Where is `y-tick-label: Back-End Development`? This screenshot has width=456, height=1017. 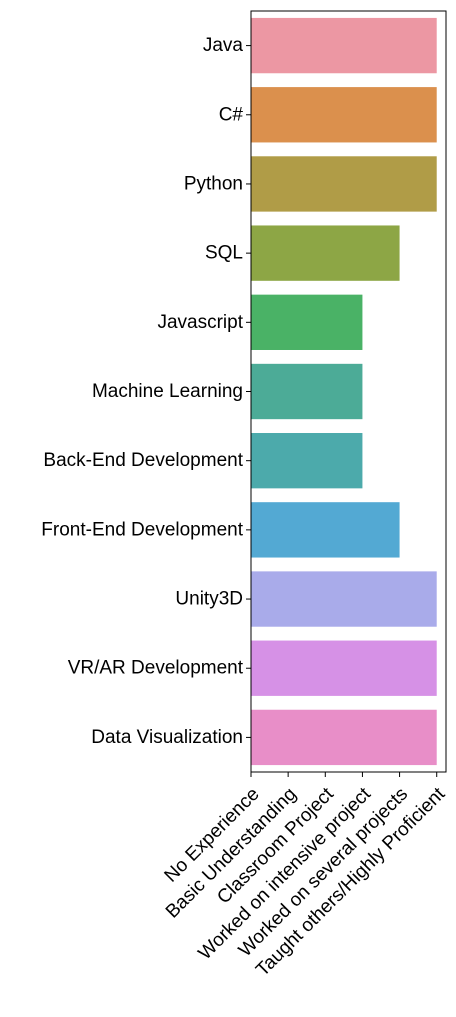 y-tick-label: Back-End Development is located at coordinates (143, 460).